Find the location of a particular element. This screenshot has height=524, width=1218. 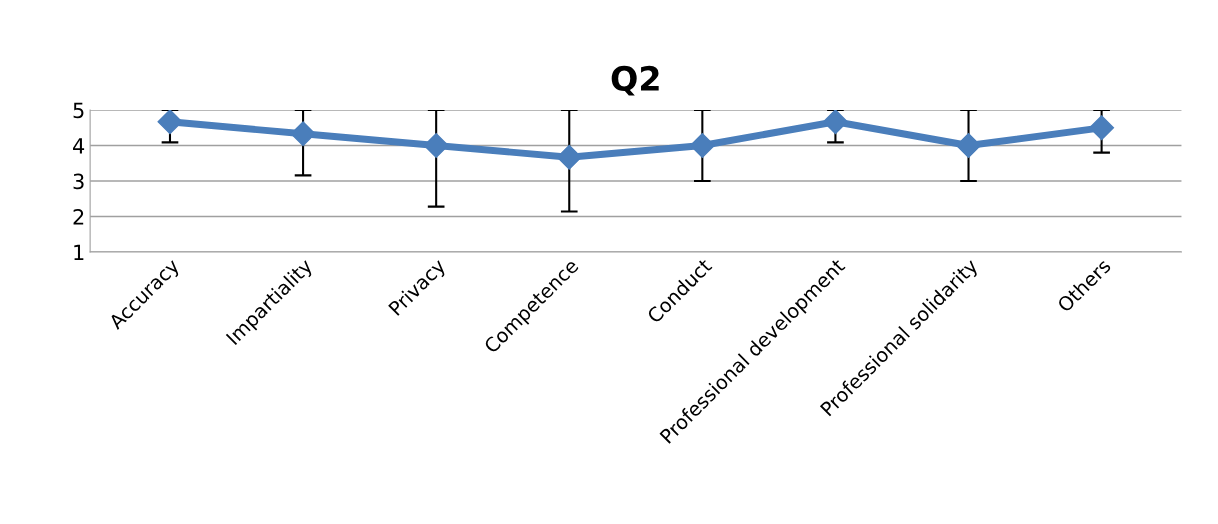

y-tick-label: 2 is located at coordinates (78, 217).